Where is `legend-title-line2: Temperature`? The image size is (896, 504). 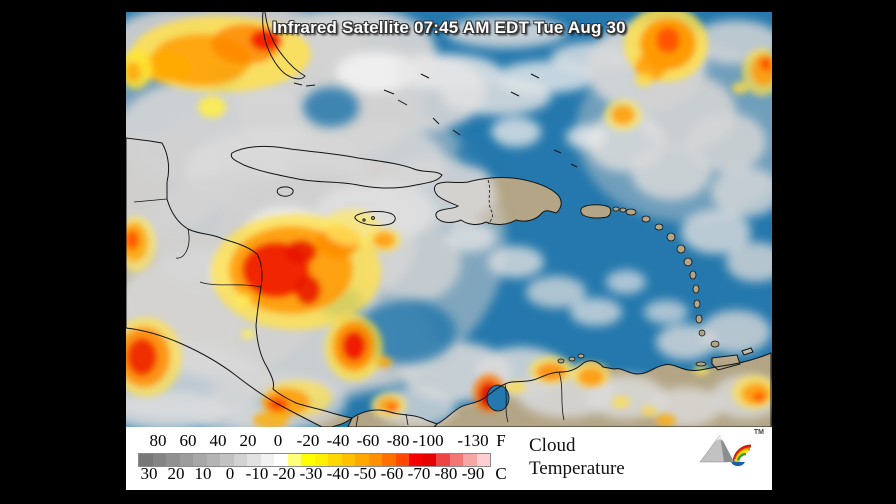 legend-title-line2: Temperature is located at coordinates (577, 468).